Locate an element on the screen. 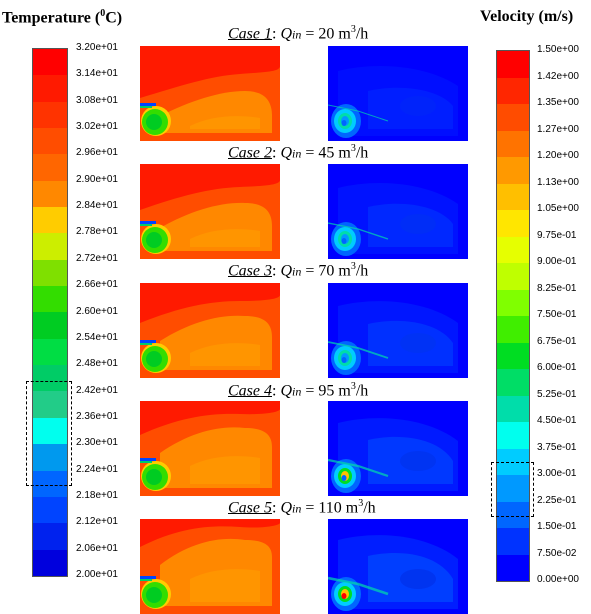 This screenshot has height=614, width=591. temperature-tick-label: 2.12e+01 is located at coordinates (97, 522).